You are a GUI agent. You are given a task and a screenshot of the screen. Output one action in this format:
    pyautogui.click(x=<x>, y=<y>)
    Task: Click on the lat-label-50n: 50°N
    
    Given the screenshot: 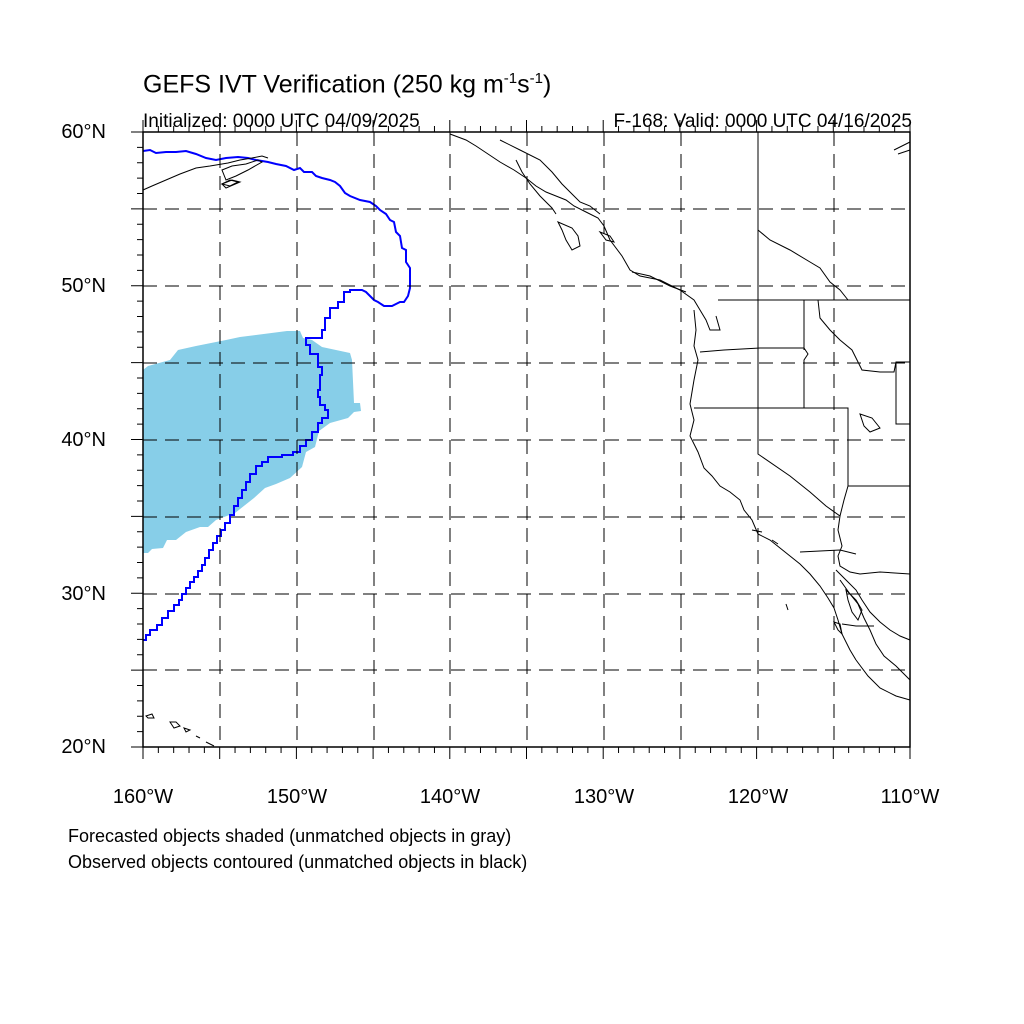 What is the action you would take?
    pyautogui.click(x=83, y=286)
    